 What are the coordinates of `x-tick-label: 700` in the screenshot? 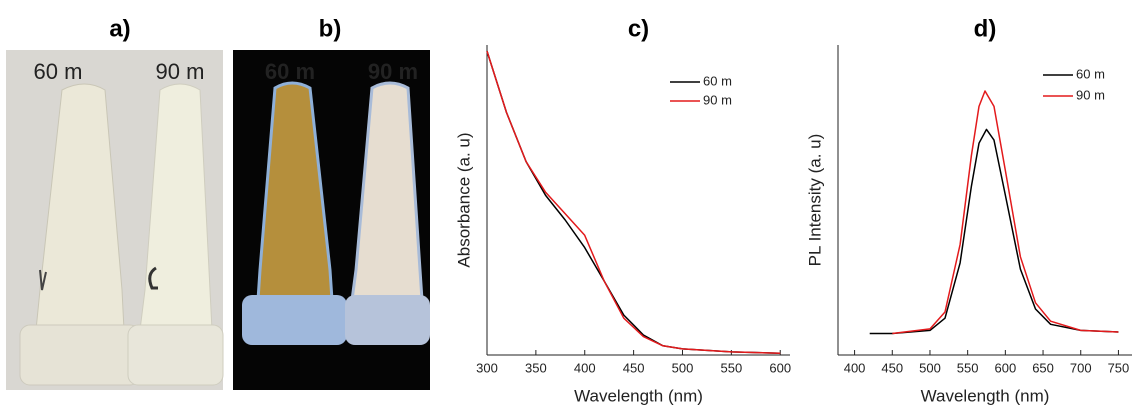 It's located at (1081, 367).